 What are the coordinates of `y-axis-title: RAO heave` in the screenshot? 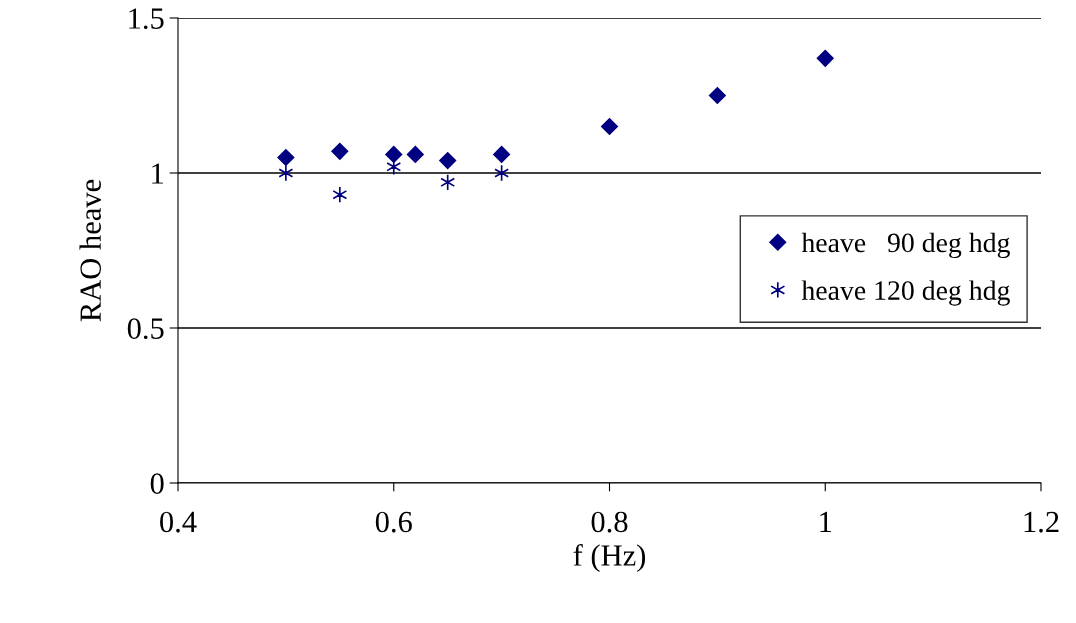 It's located at (90, 250).